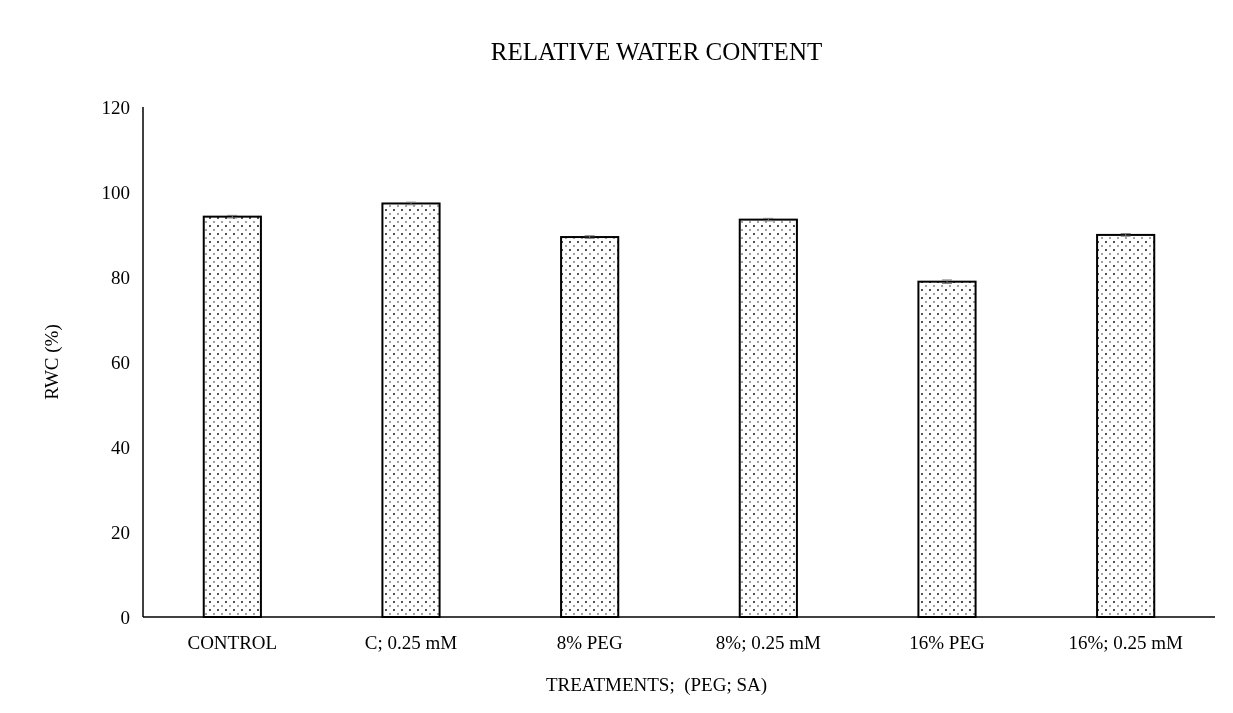 This screenshot has height=713, width=1233. Describe the element at coordinates (656, 51) in the screenshot. I see `chart-title: RELATIVE WATER CONTENT` at that location.